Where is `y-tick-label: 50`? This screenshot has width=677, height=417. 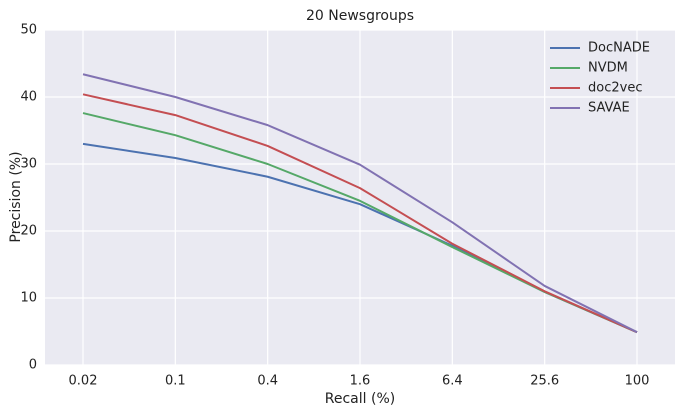
y-tick-label: 50 is located at coordinates (28, 30).